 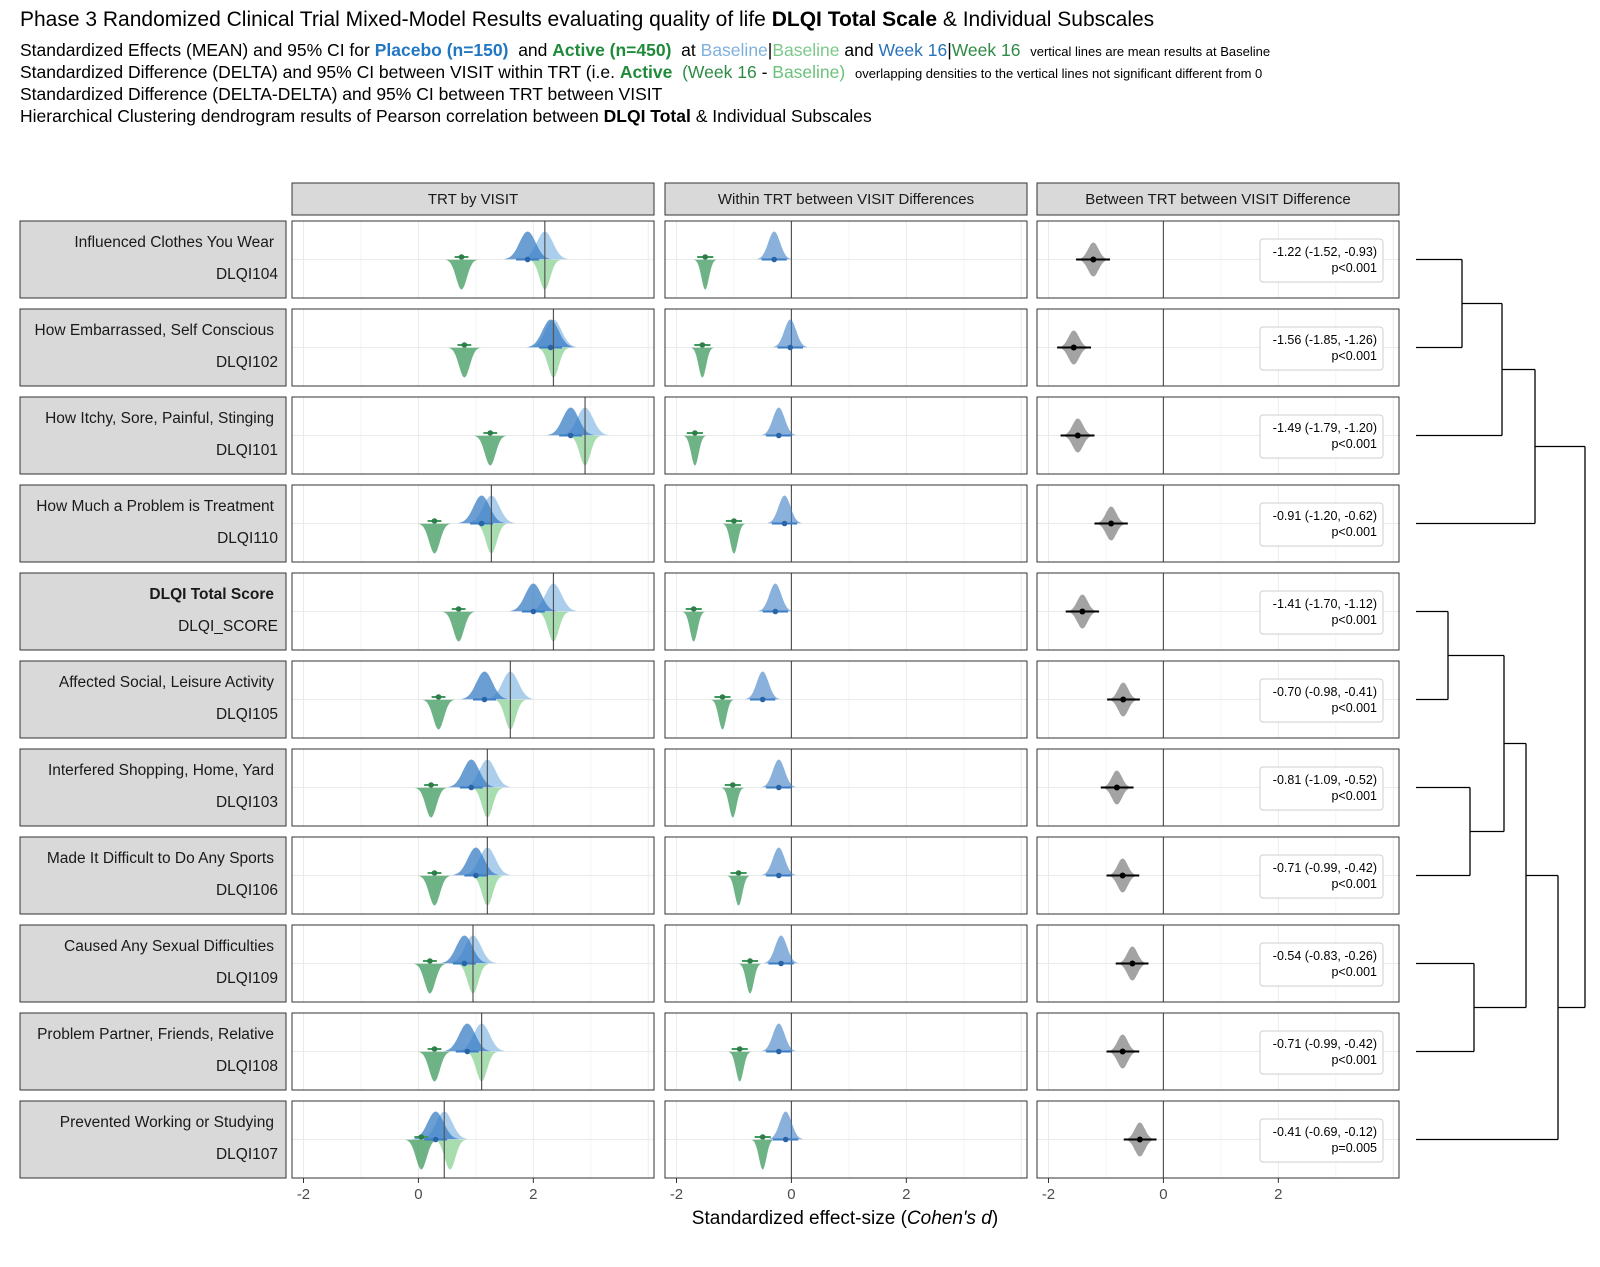 I want to click on panel-title: TRT by VISIT, so click(x=473, y=199).